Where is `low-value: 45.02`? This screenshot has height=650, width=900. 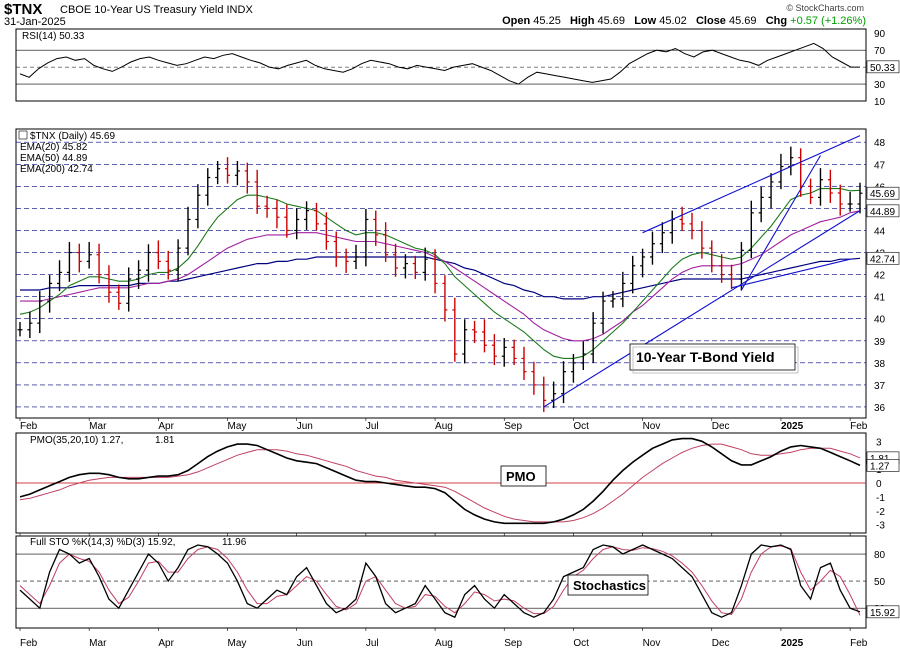
low-value: 45.02 is located at coordinates (673, 21).